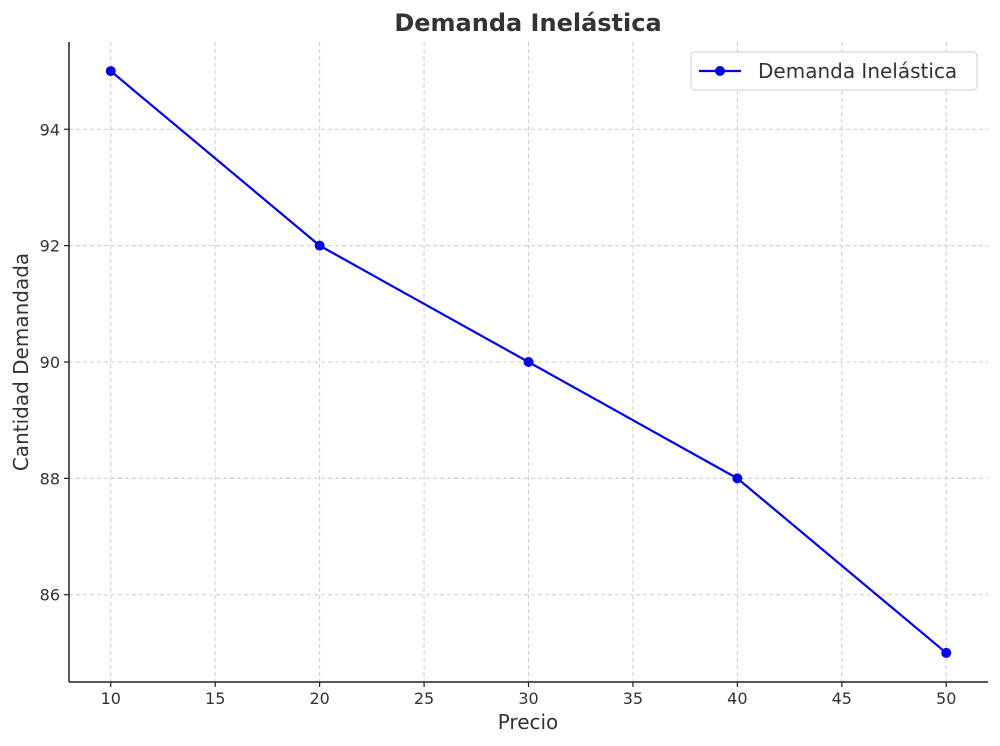 The image size is (1000, 746). What do you see at coordinates (424, 698) in the screenshot?
I see `x-tick-label: 25` at bounding box center [424, 698].